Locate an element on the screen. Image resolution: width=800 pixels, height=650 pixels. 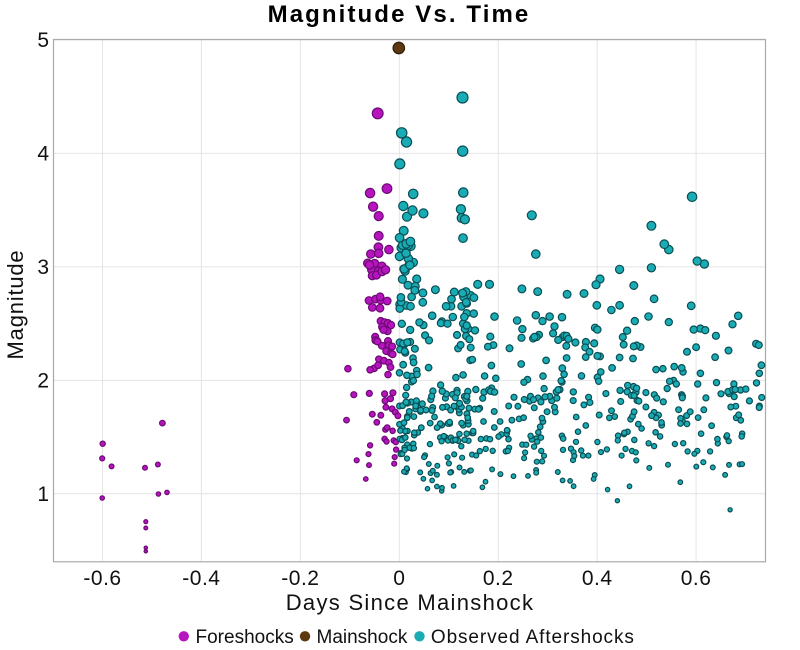
svg-text: 3 is located at coordinates (43, 267).